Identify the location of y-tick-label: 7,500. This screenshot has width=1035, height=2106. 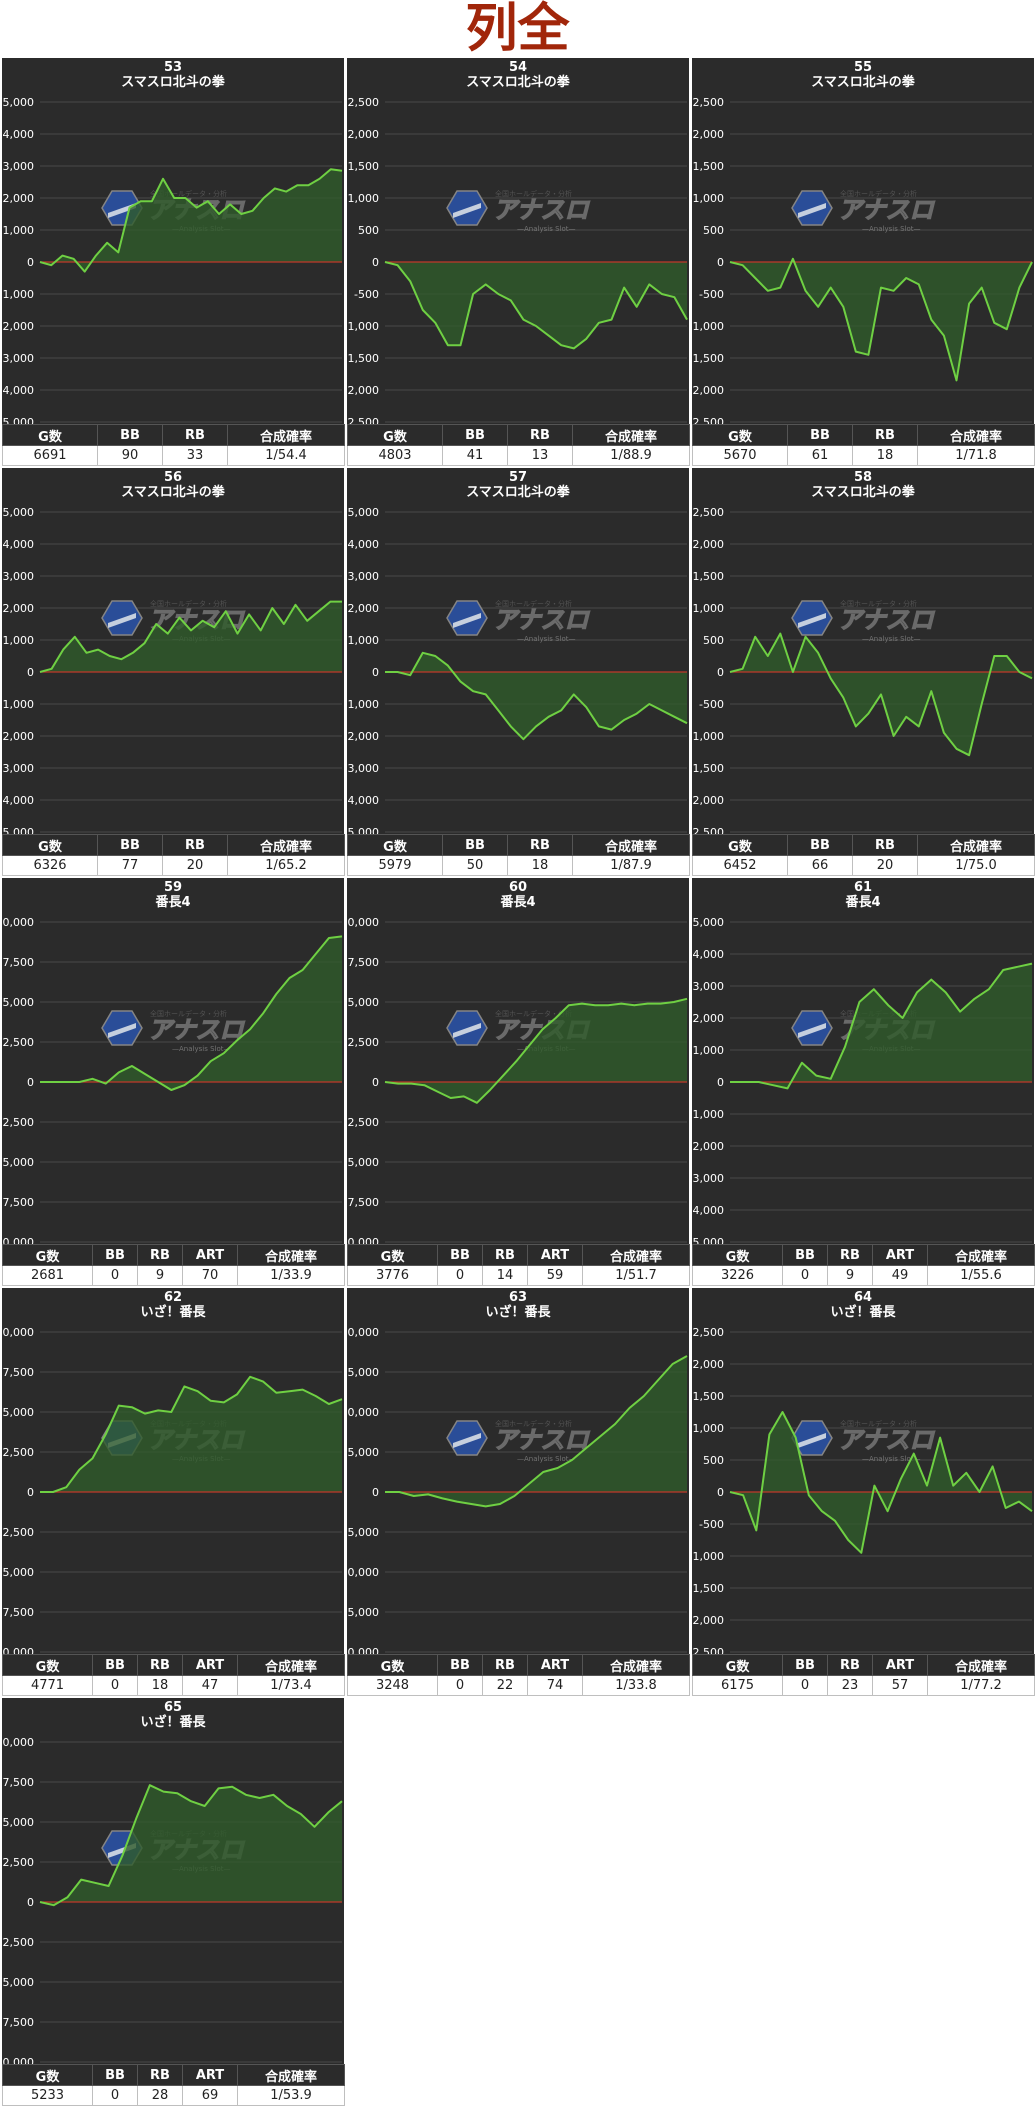
(19, 1782).